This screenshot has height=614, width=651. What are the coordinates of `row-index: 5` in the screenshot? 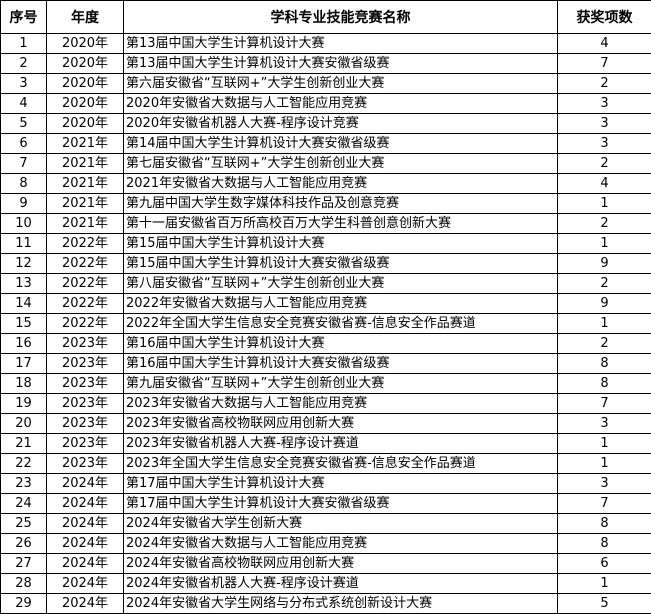 It's located at (23, 123).